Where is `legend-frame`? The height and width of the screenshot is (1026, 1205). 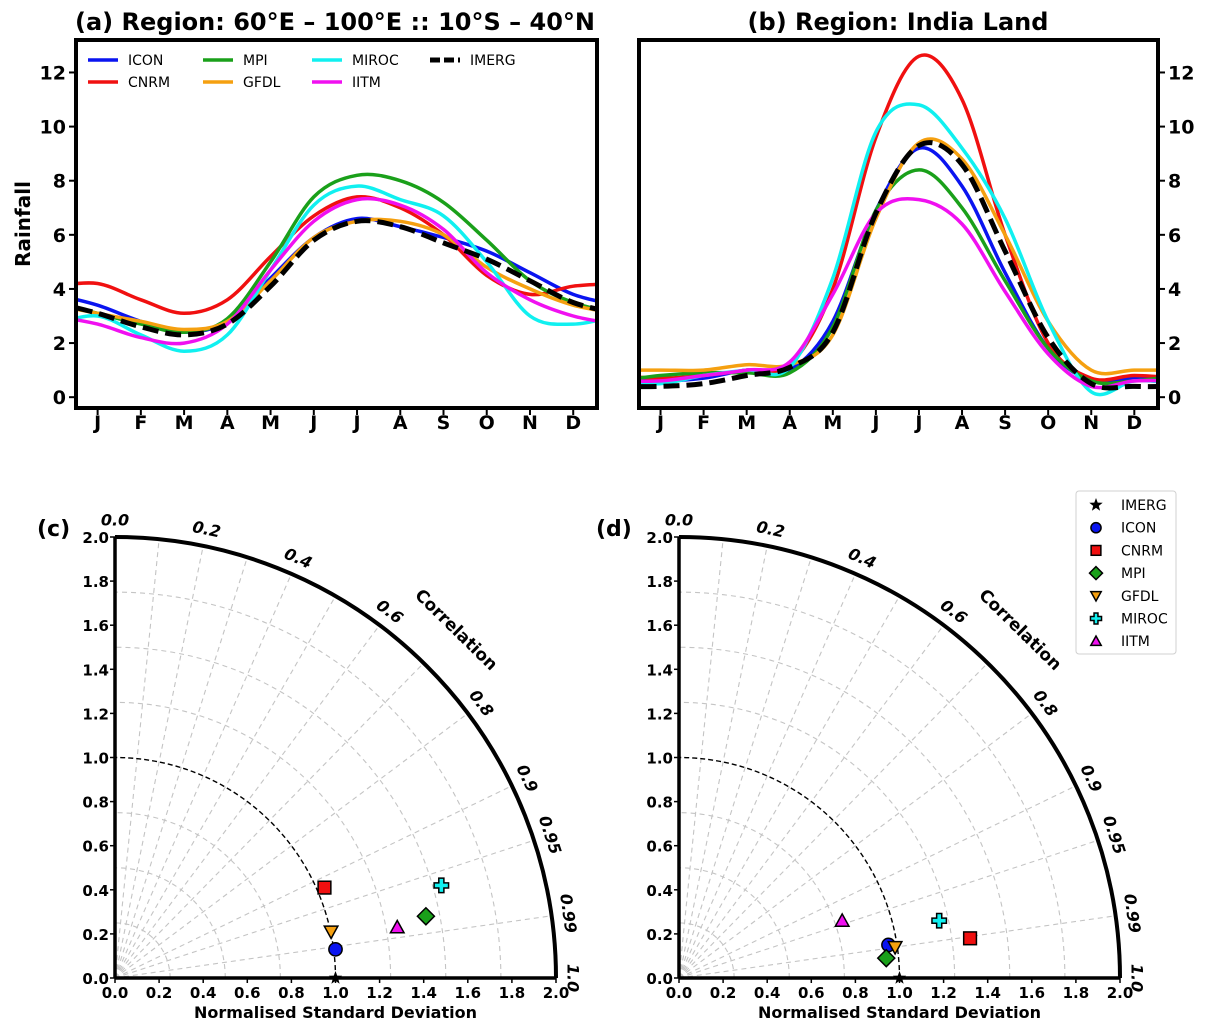 legend-frame is located at coordinates (1126, 572).